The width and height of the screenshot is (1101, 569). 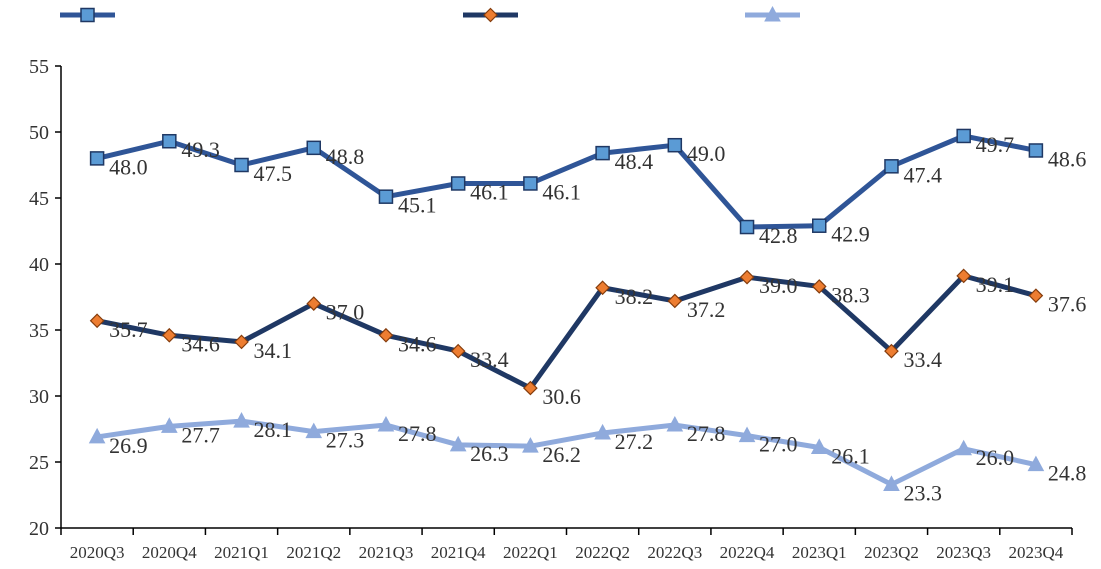 I want to click on data-label: 34.6, so click(x=200, y=343).